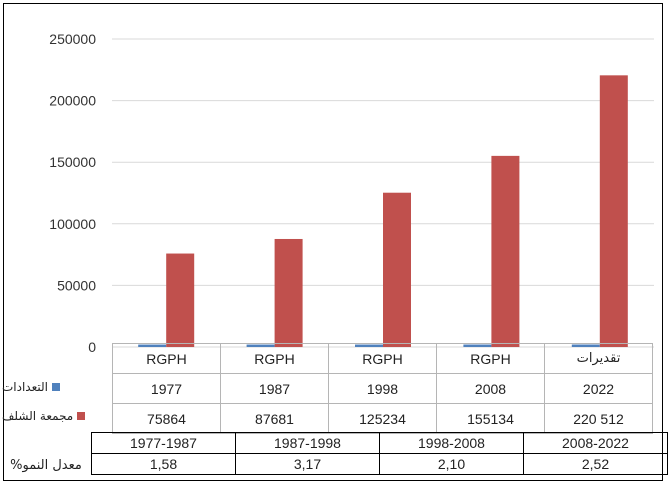 This screenshot has height=486, width=668. What do you see at coordinates (72, 101) in the screenshot?
I see `y-tick-label: 200000` at bounding box center [72, 101].